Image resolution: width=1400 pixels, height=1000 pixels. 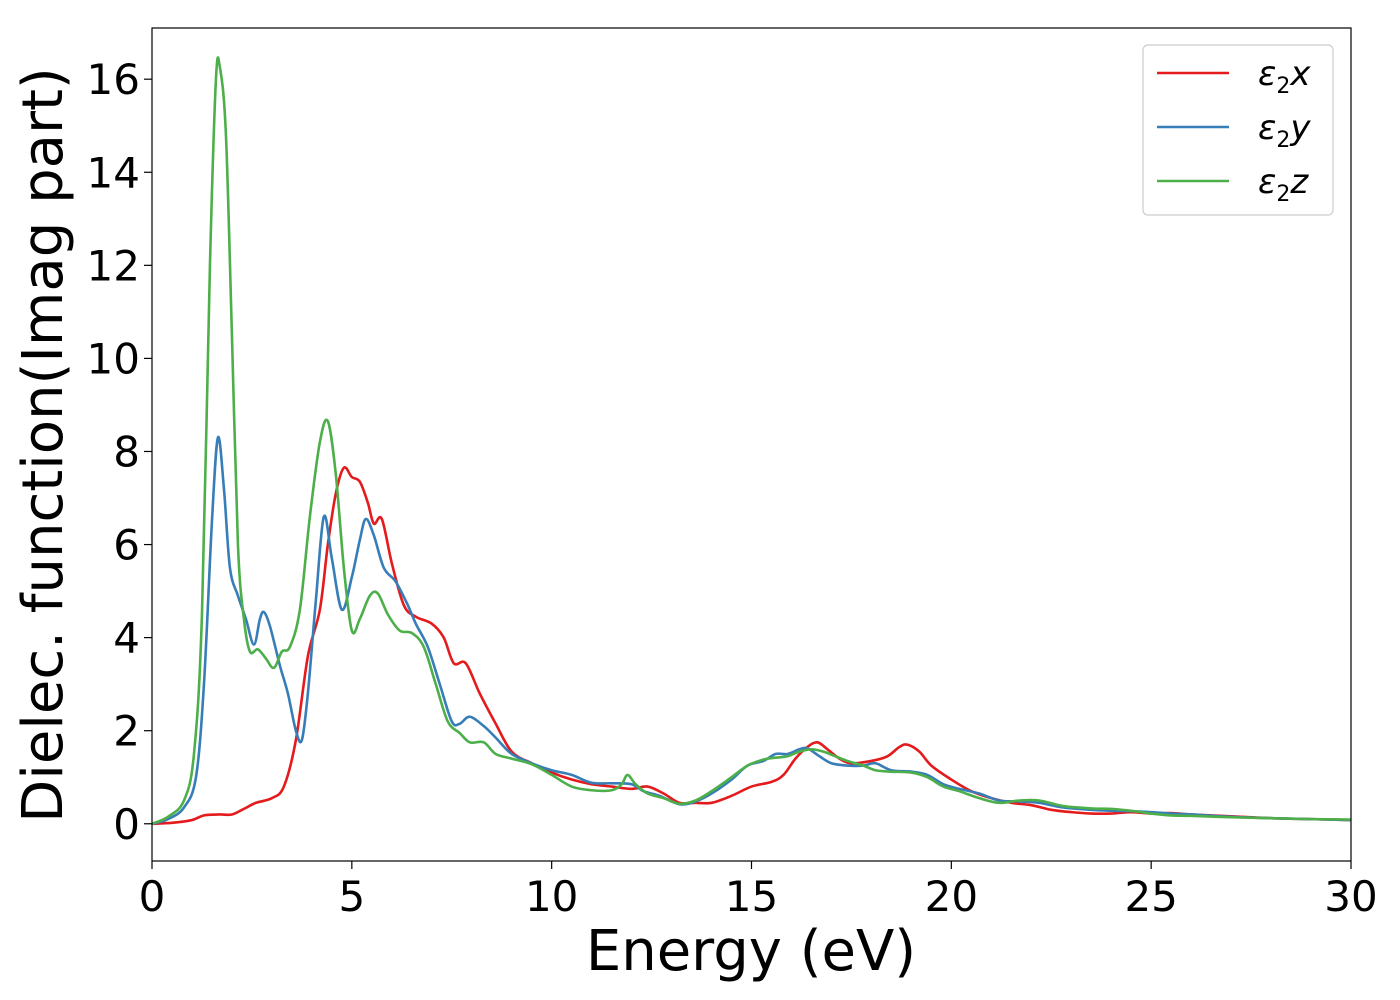 I want to click on y-axis-ticks: 0 2 4 6 8 10 12 14 16, so click(x=119, y=452).